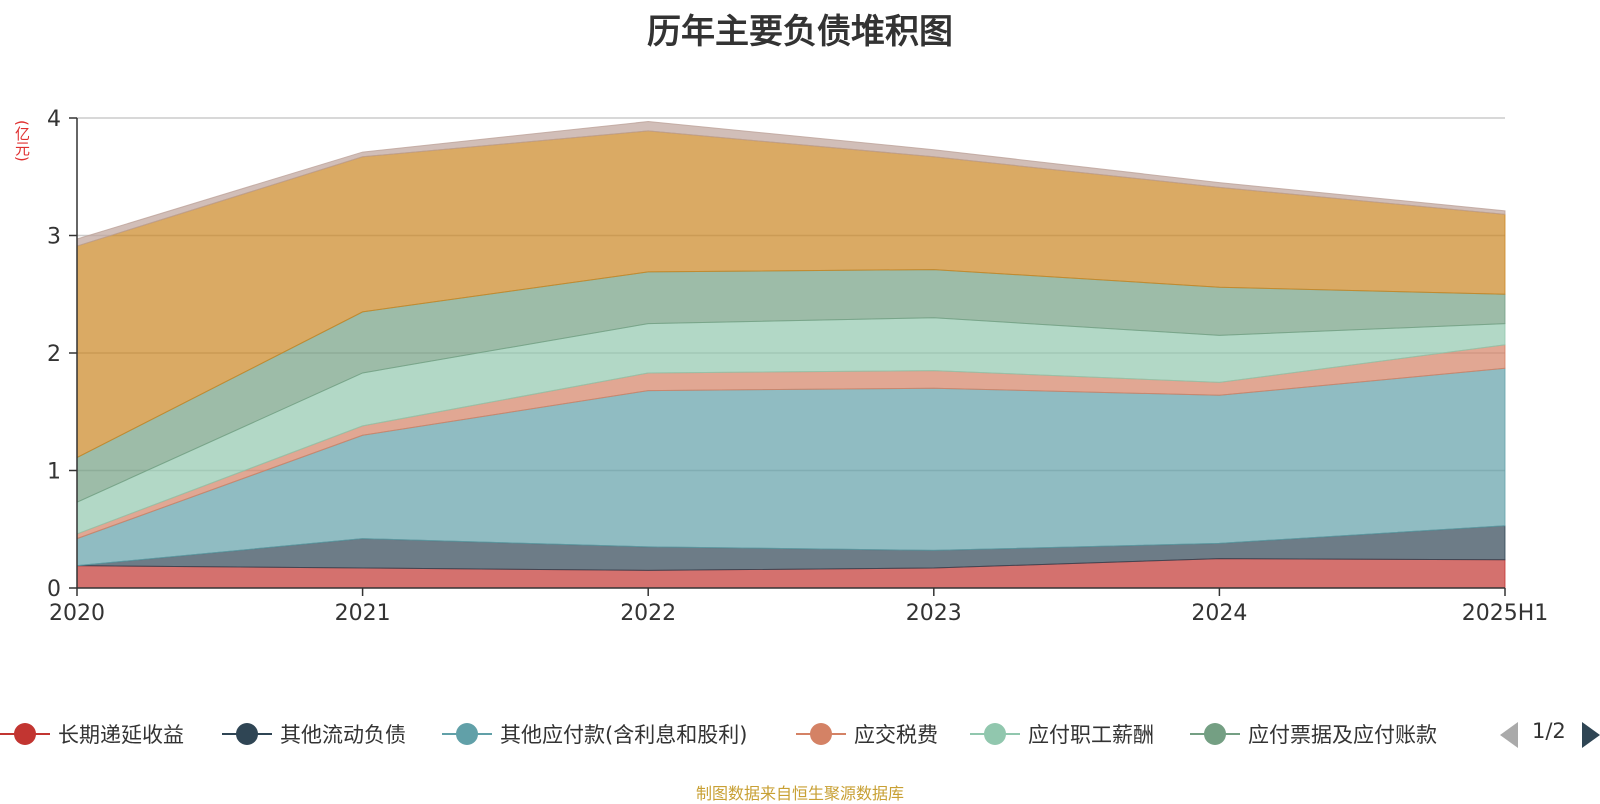  Describe the element at coordinates (77, 613) in the screenshot. I see `x-tick-label: 2020` at that location.